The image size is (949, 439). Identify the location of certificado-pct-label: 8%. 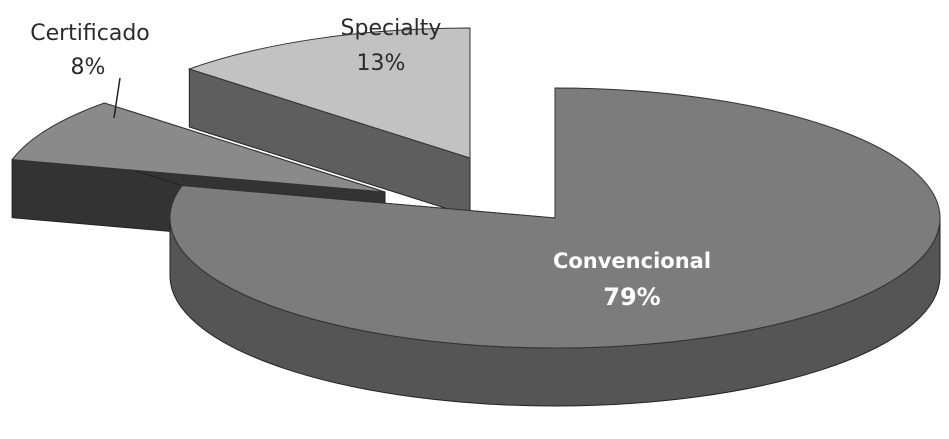
(88, 67).